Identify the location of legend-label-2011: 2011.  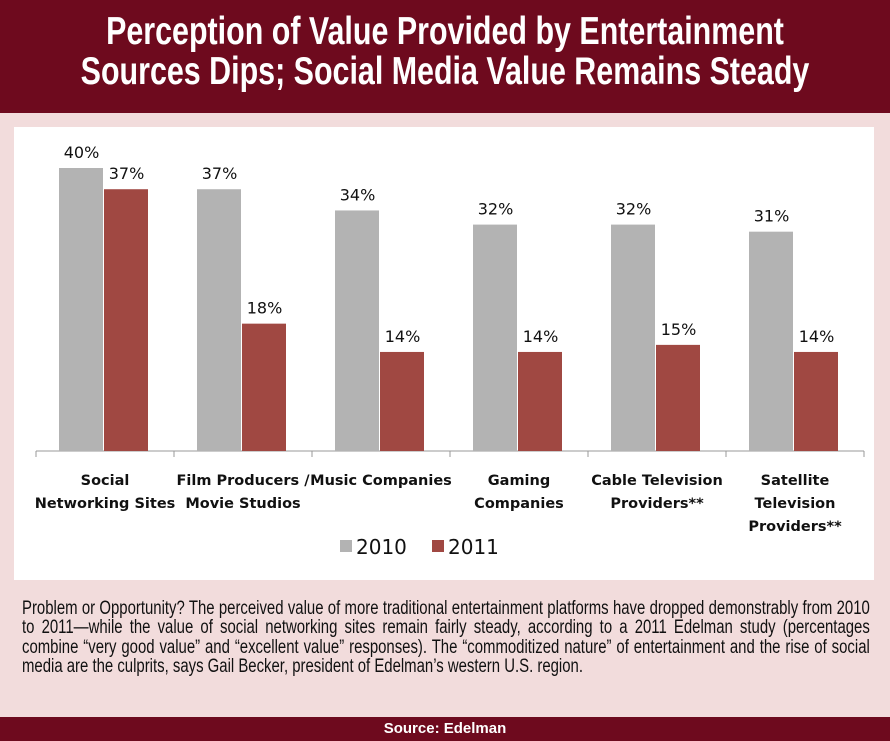
(473, 547).